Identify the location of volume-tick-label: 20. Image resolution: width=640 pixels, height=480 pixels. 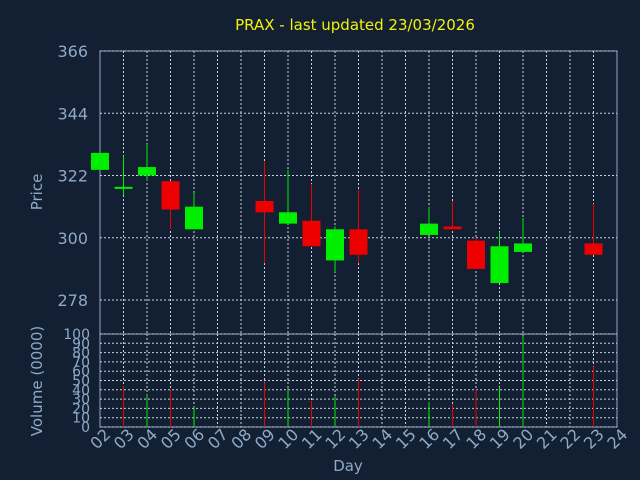
(81, 409).